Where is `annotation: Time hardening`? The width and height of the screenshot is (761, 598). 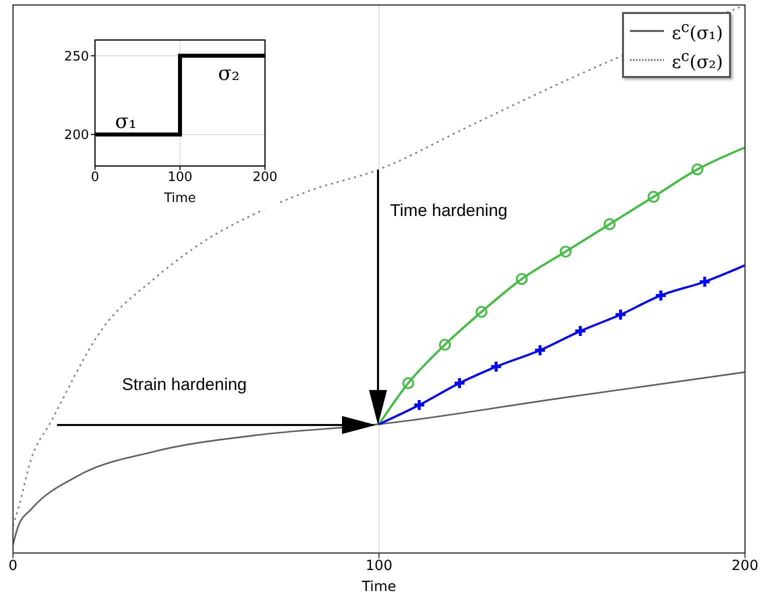 annotation: Time hardening is located at coordinates (449, 210).